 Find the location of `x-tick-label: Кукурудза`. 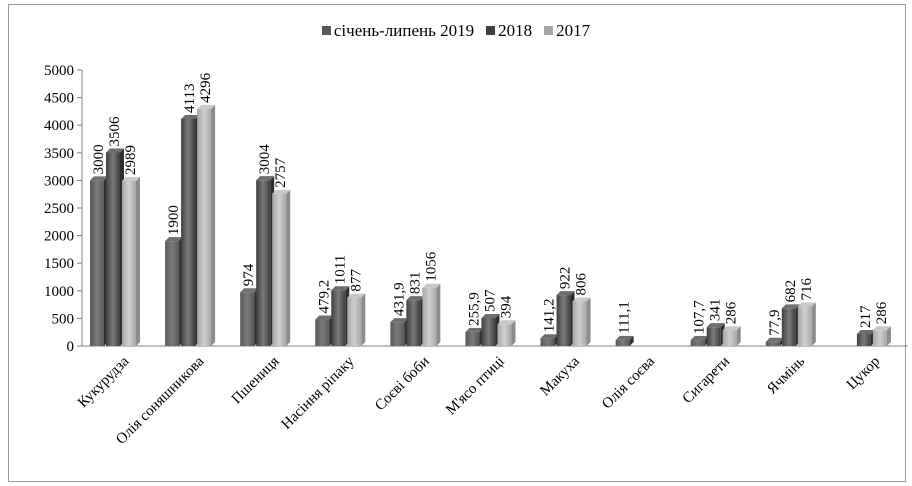

x-tick-label: Кукурудза is located at coordinates (104, 382).